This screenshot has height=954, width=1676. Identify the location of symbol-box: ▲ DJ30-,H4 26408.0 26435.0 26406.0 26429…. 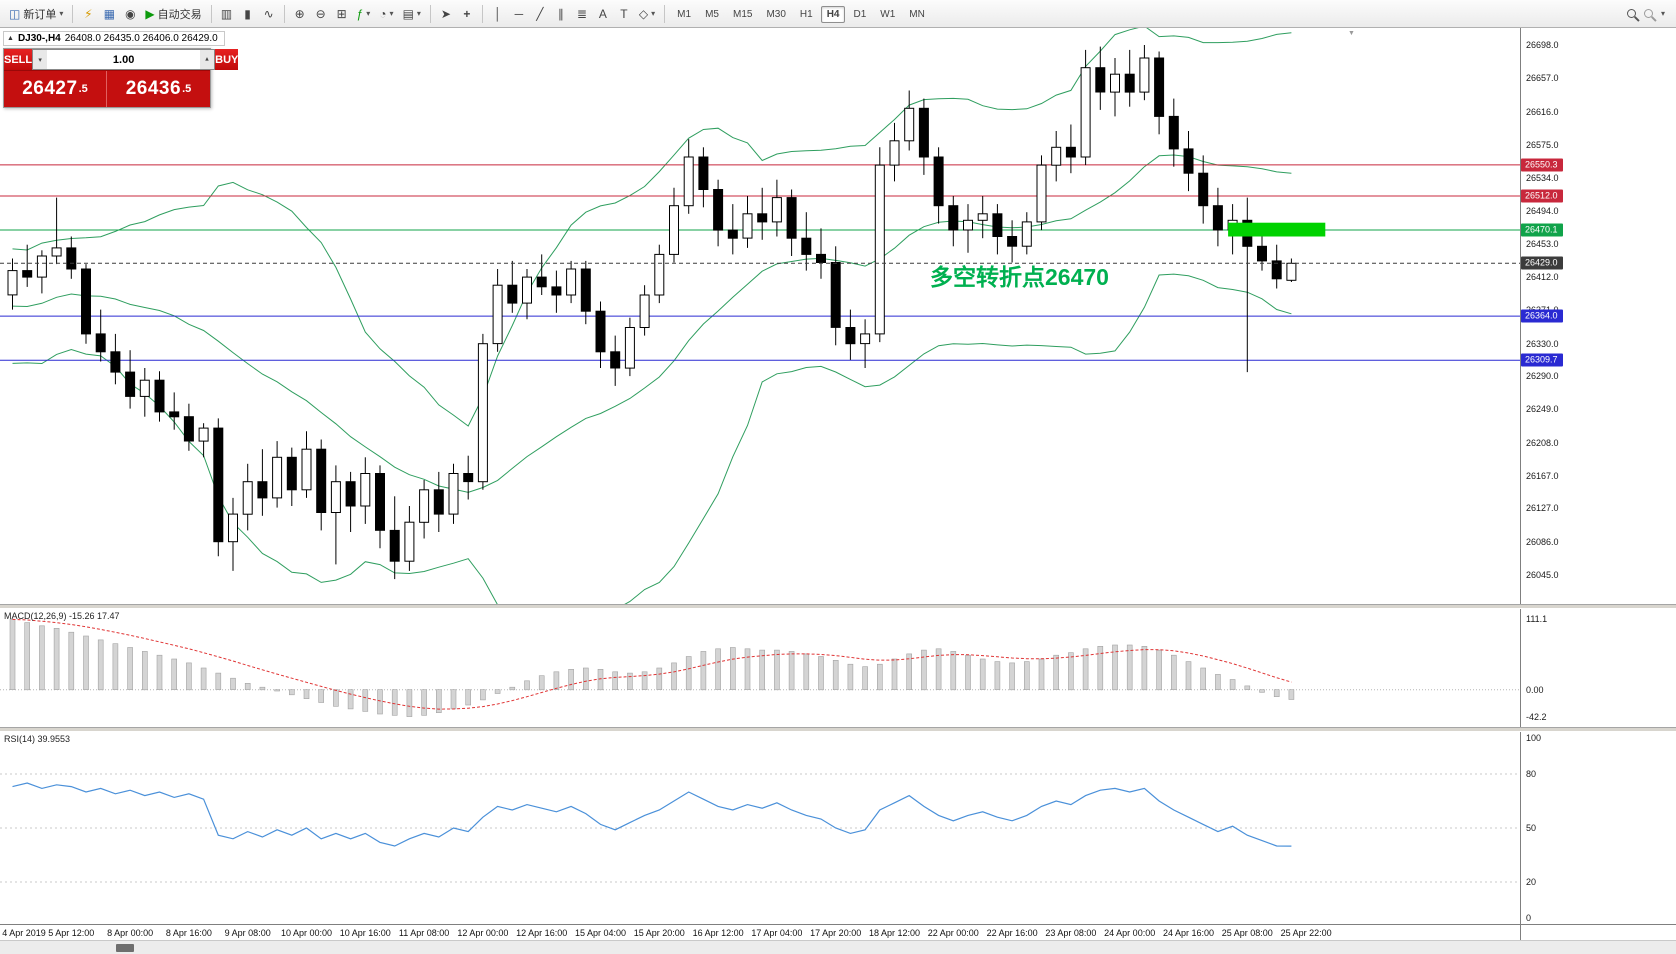
(114, 38).